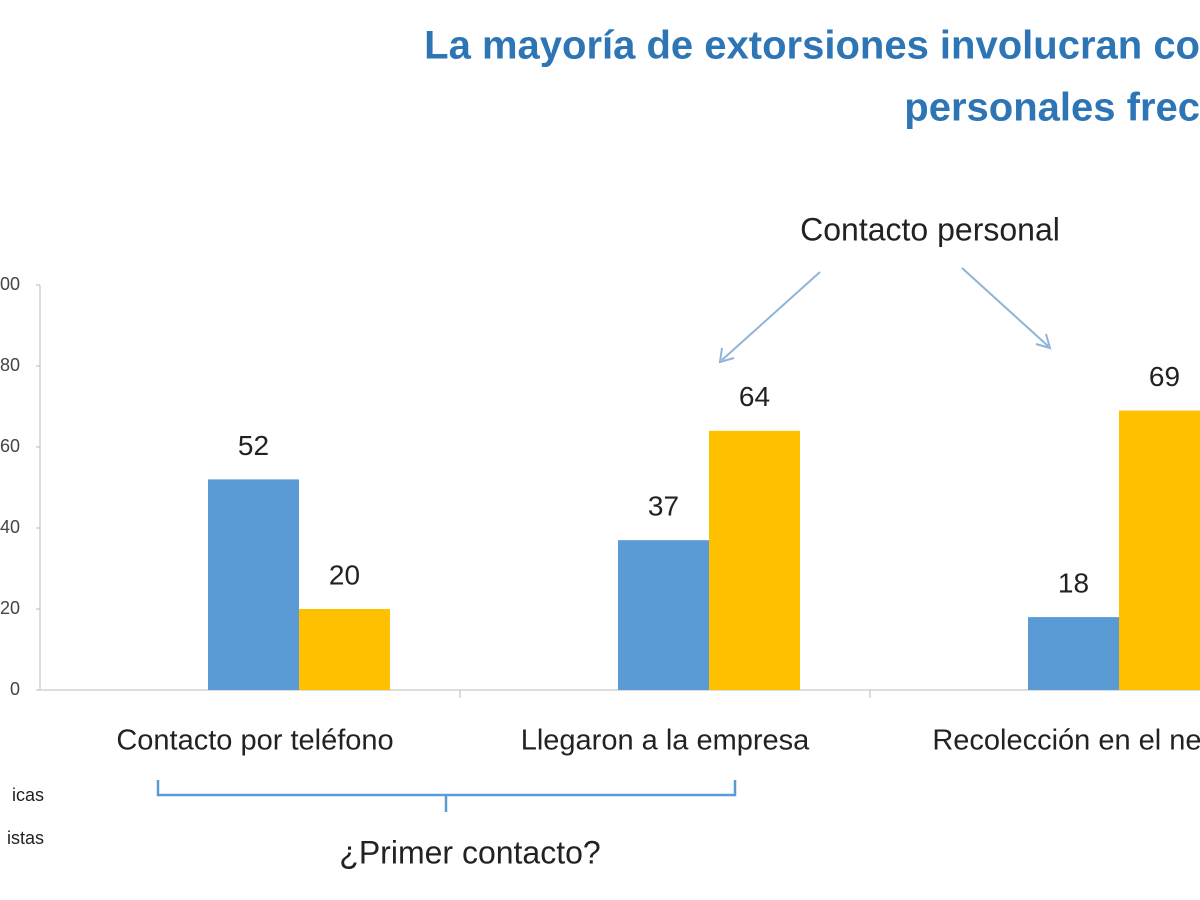  I want to click on annotation: Contacto personal, so click(930, 229).